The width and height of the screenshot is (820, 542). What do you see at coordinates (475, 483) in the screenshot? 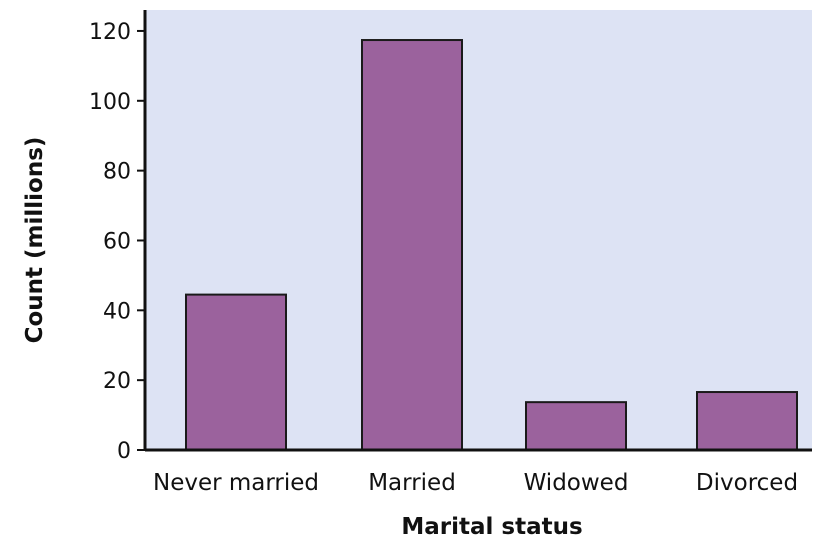
I see `x-axis-category-labels: Never married Married Widowed Divorced` at bounding box center [475, 483].